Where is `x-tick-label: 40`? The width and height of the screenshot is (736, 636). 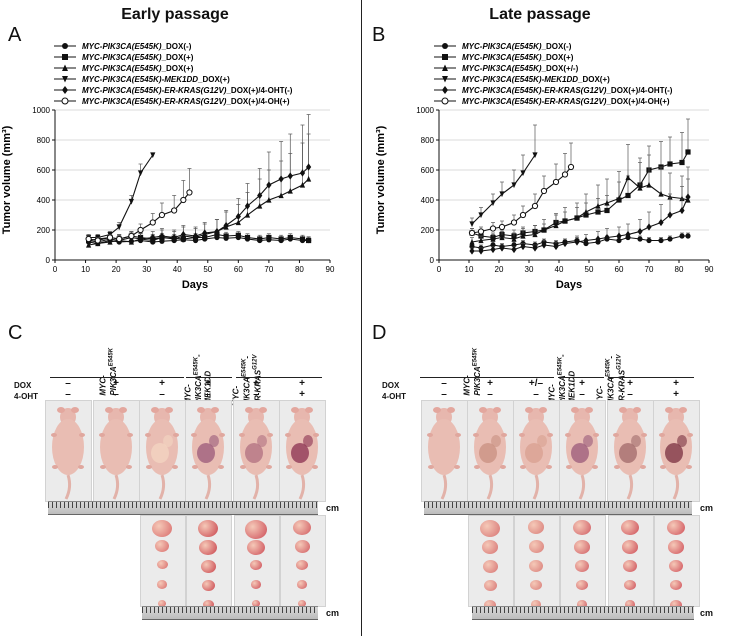
x-tick-label: 40 is located at coordinates (177, 269).